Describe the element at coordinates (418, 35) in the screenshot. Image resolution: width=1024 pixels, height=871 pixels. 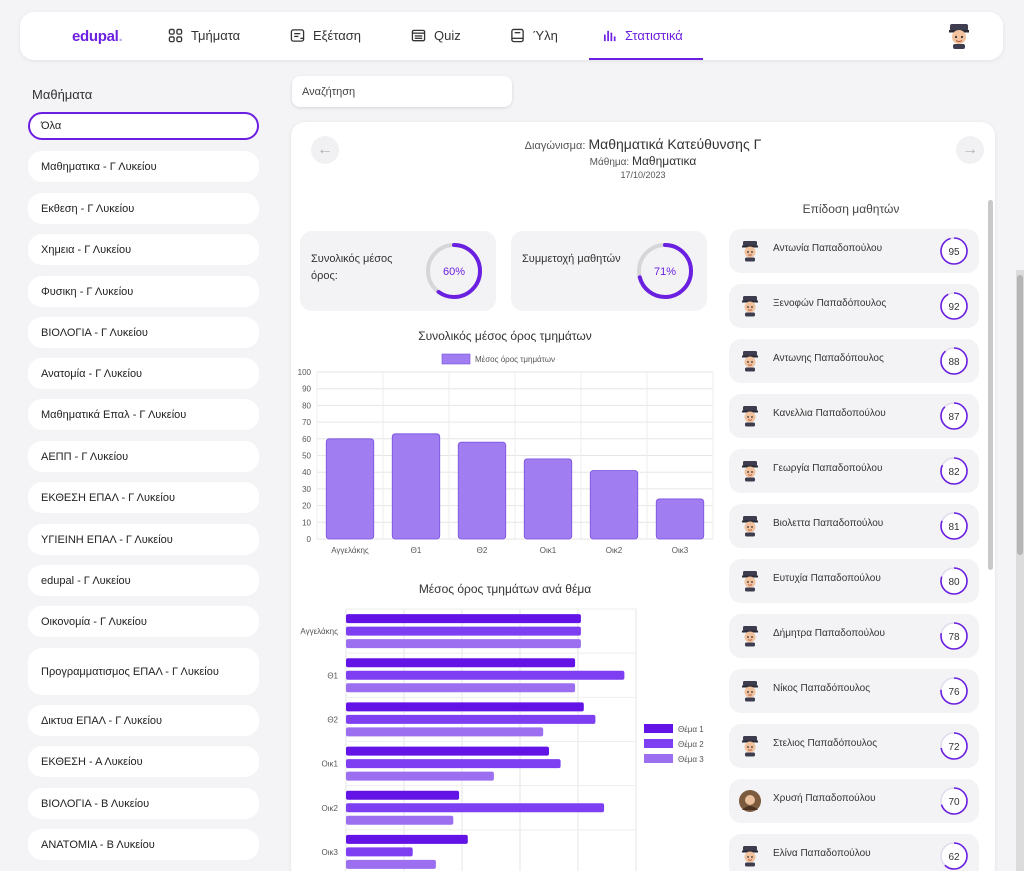
I see `quiz-icon` at that location.